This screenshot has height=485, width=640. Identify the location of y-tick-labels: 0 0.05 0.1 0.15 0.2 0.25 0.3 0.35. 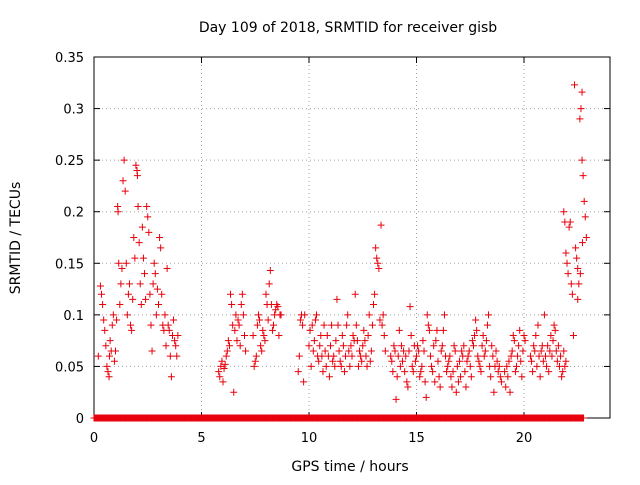
(69, 239).